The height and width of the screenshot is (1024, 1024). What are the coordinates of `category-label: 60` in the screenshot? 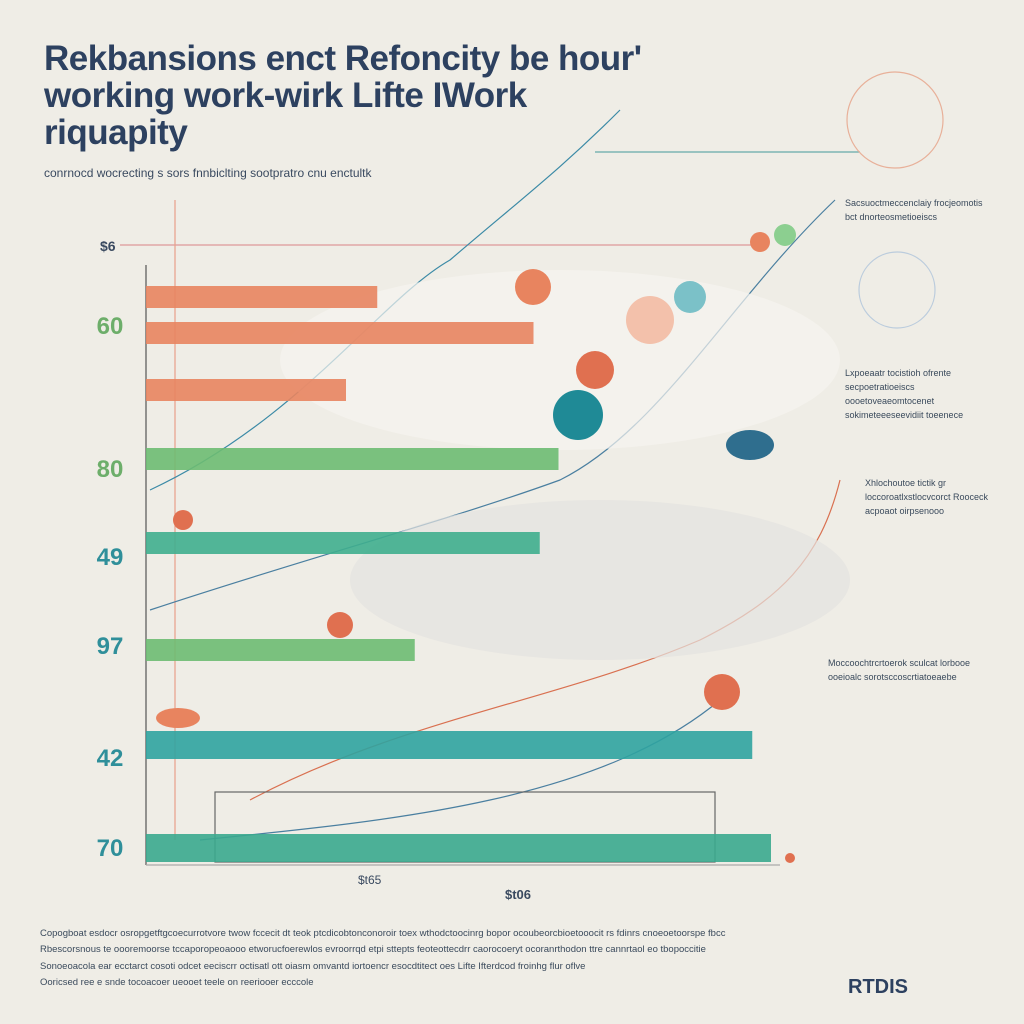 It's located at (110, 326).